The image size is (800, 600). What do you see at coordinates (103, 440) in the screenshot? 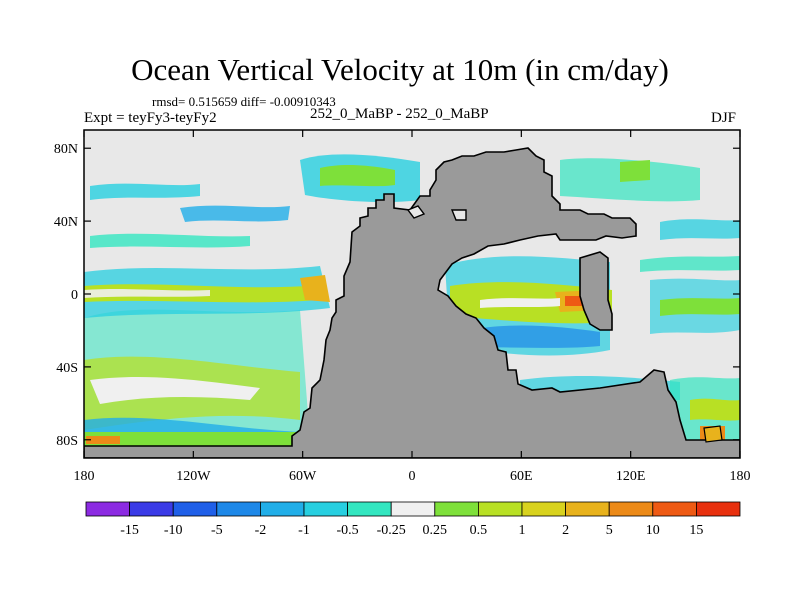
I see `contour-band-south-orange` at bounding box center [103, 440].